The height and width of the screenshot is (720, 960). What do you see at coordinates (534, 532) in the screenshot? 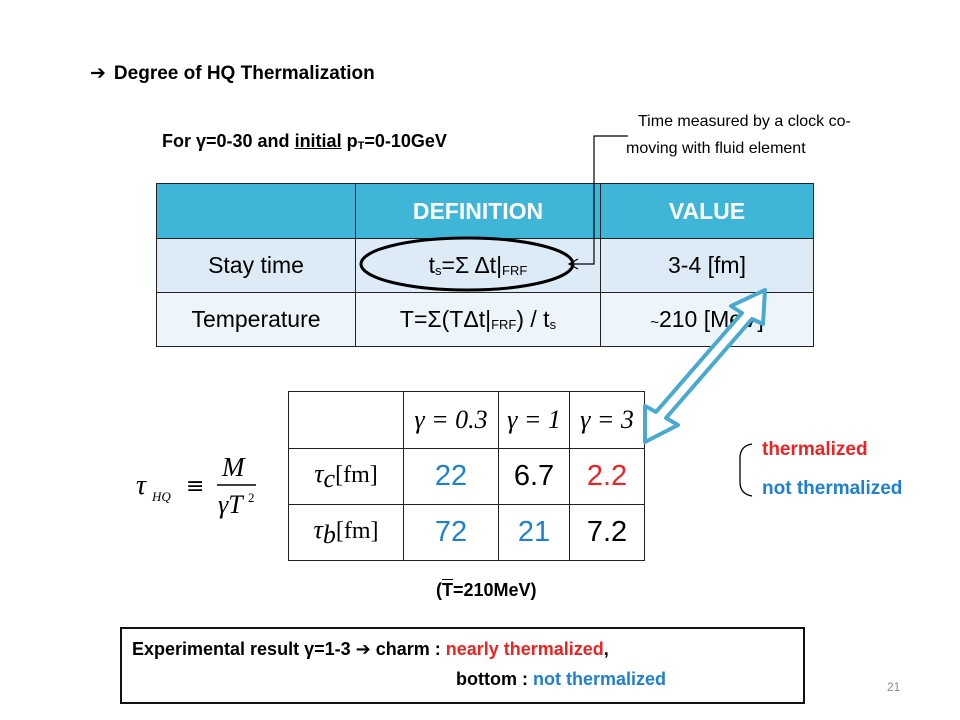
I see `tau-b-value: 21` at bounding box center [534, 532].